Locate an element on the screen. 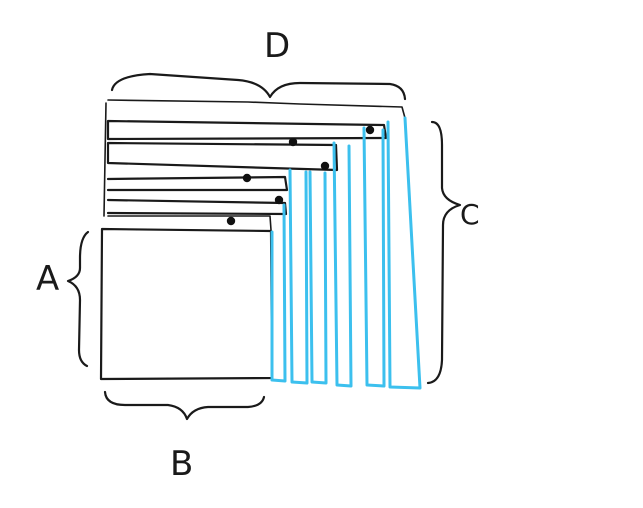 This screenshot has width=643, height=508. brace-top is located at coordinates (258, 86).